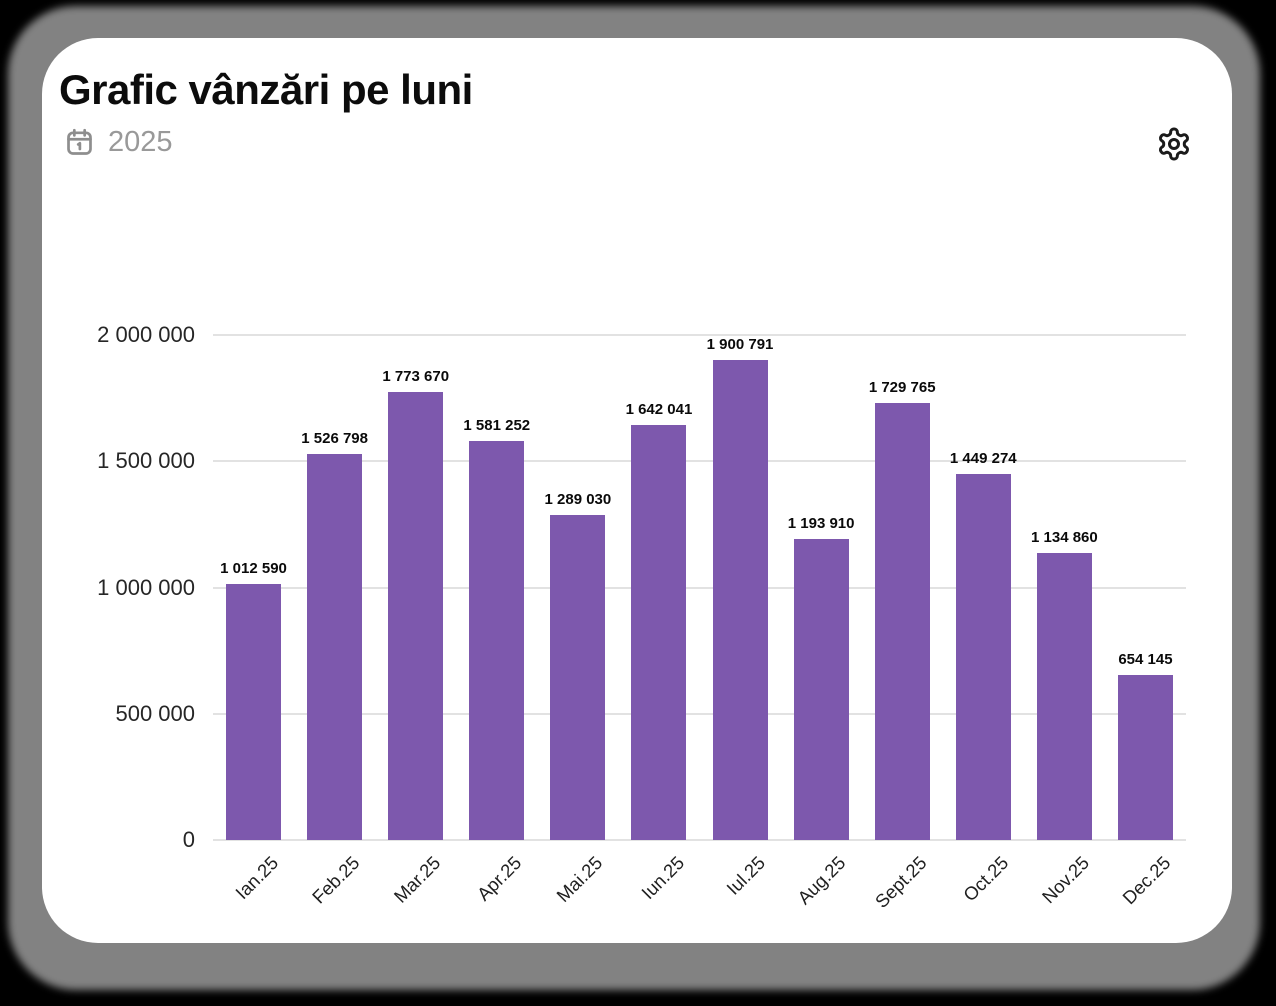 This screenshot has height=1006, width=1276. I want to click on bar-Mai.25, so click(578, 677).